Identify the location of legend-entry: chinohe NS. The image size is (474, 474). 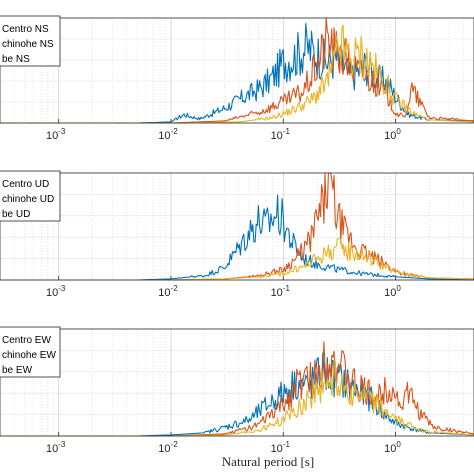
(28, 44).